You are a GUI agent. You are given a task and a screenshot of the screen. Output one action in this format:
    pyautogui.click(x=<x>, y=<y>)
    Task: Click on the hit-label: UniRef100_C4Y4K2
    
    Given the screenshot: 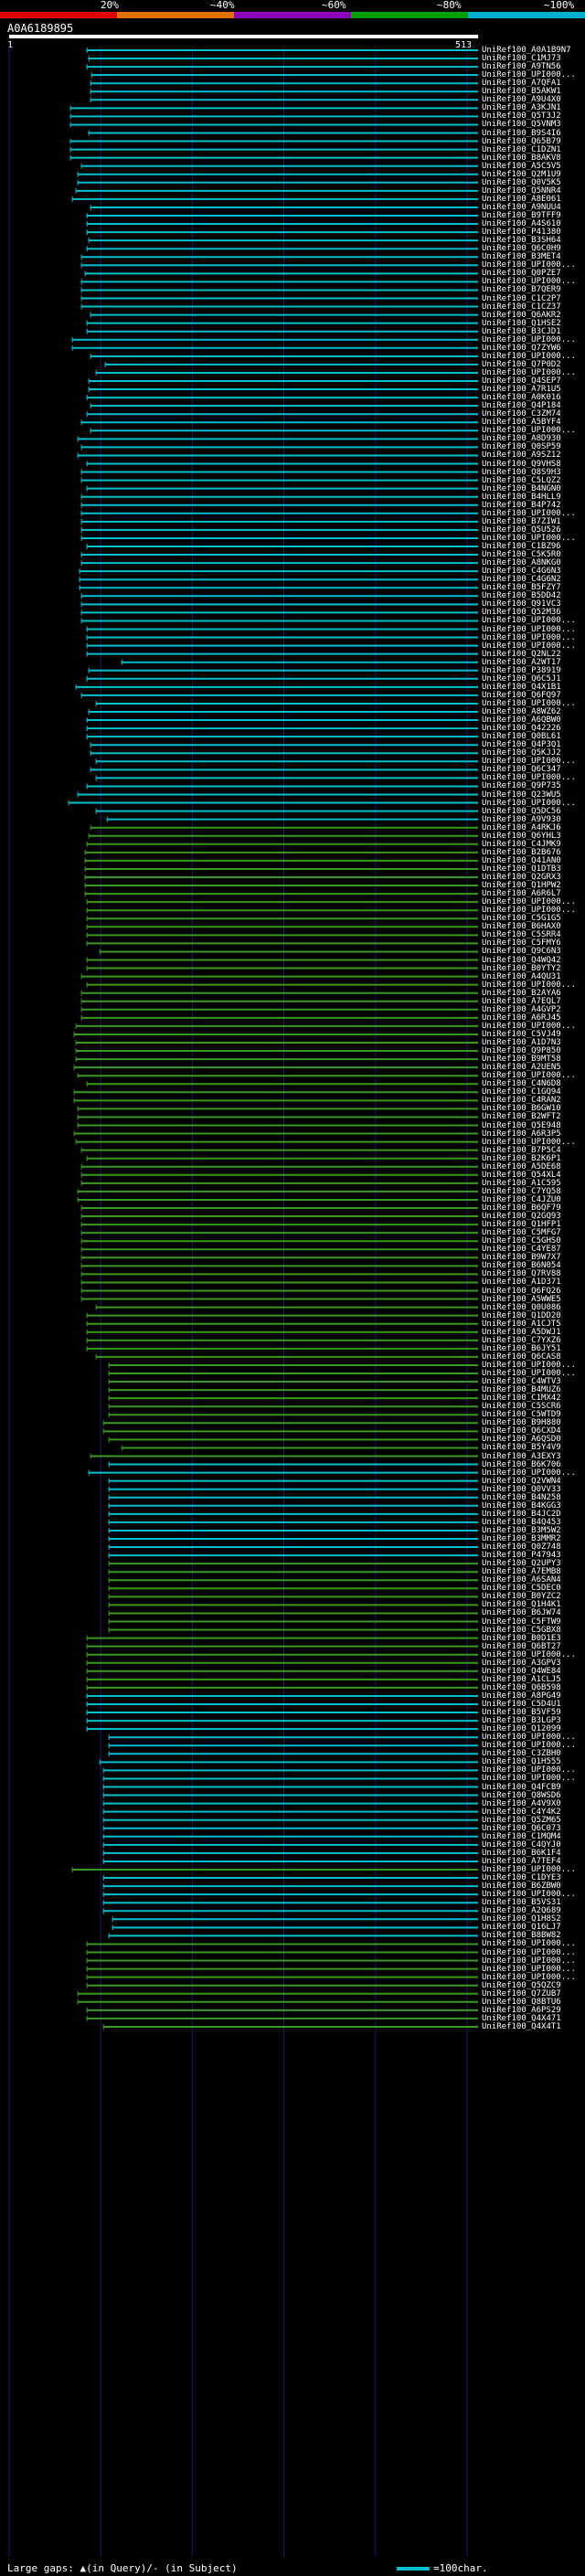 What is the action you would take?
    pyautogui.click(x=521, y=1812)
    